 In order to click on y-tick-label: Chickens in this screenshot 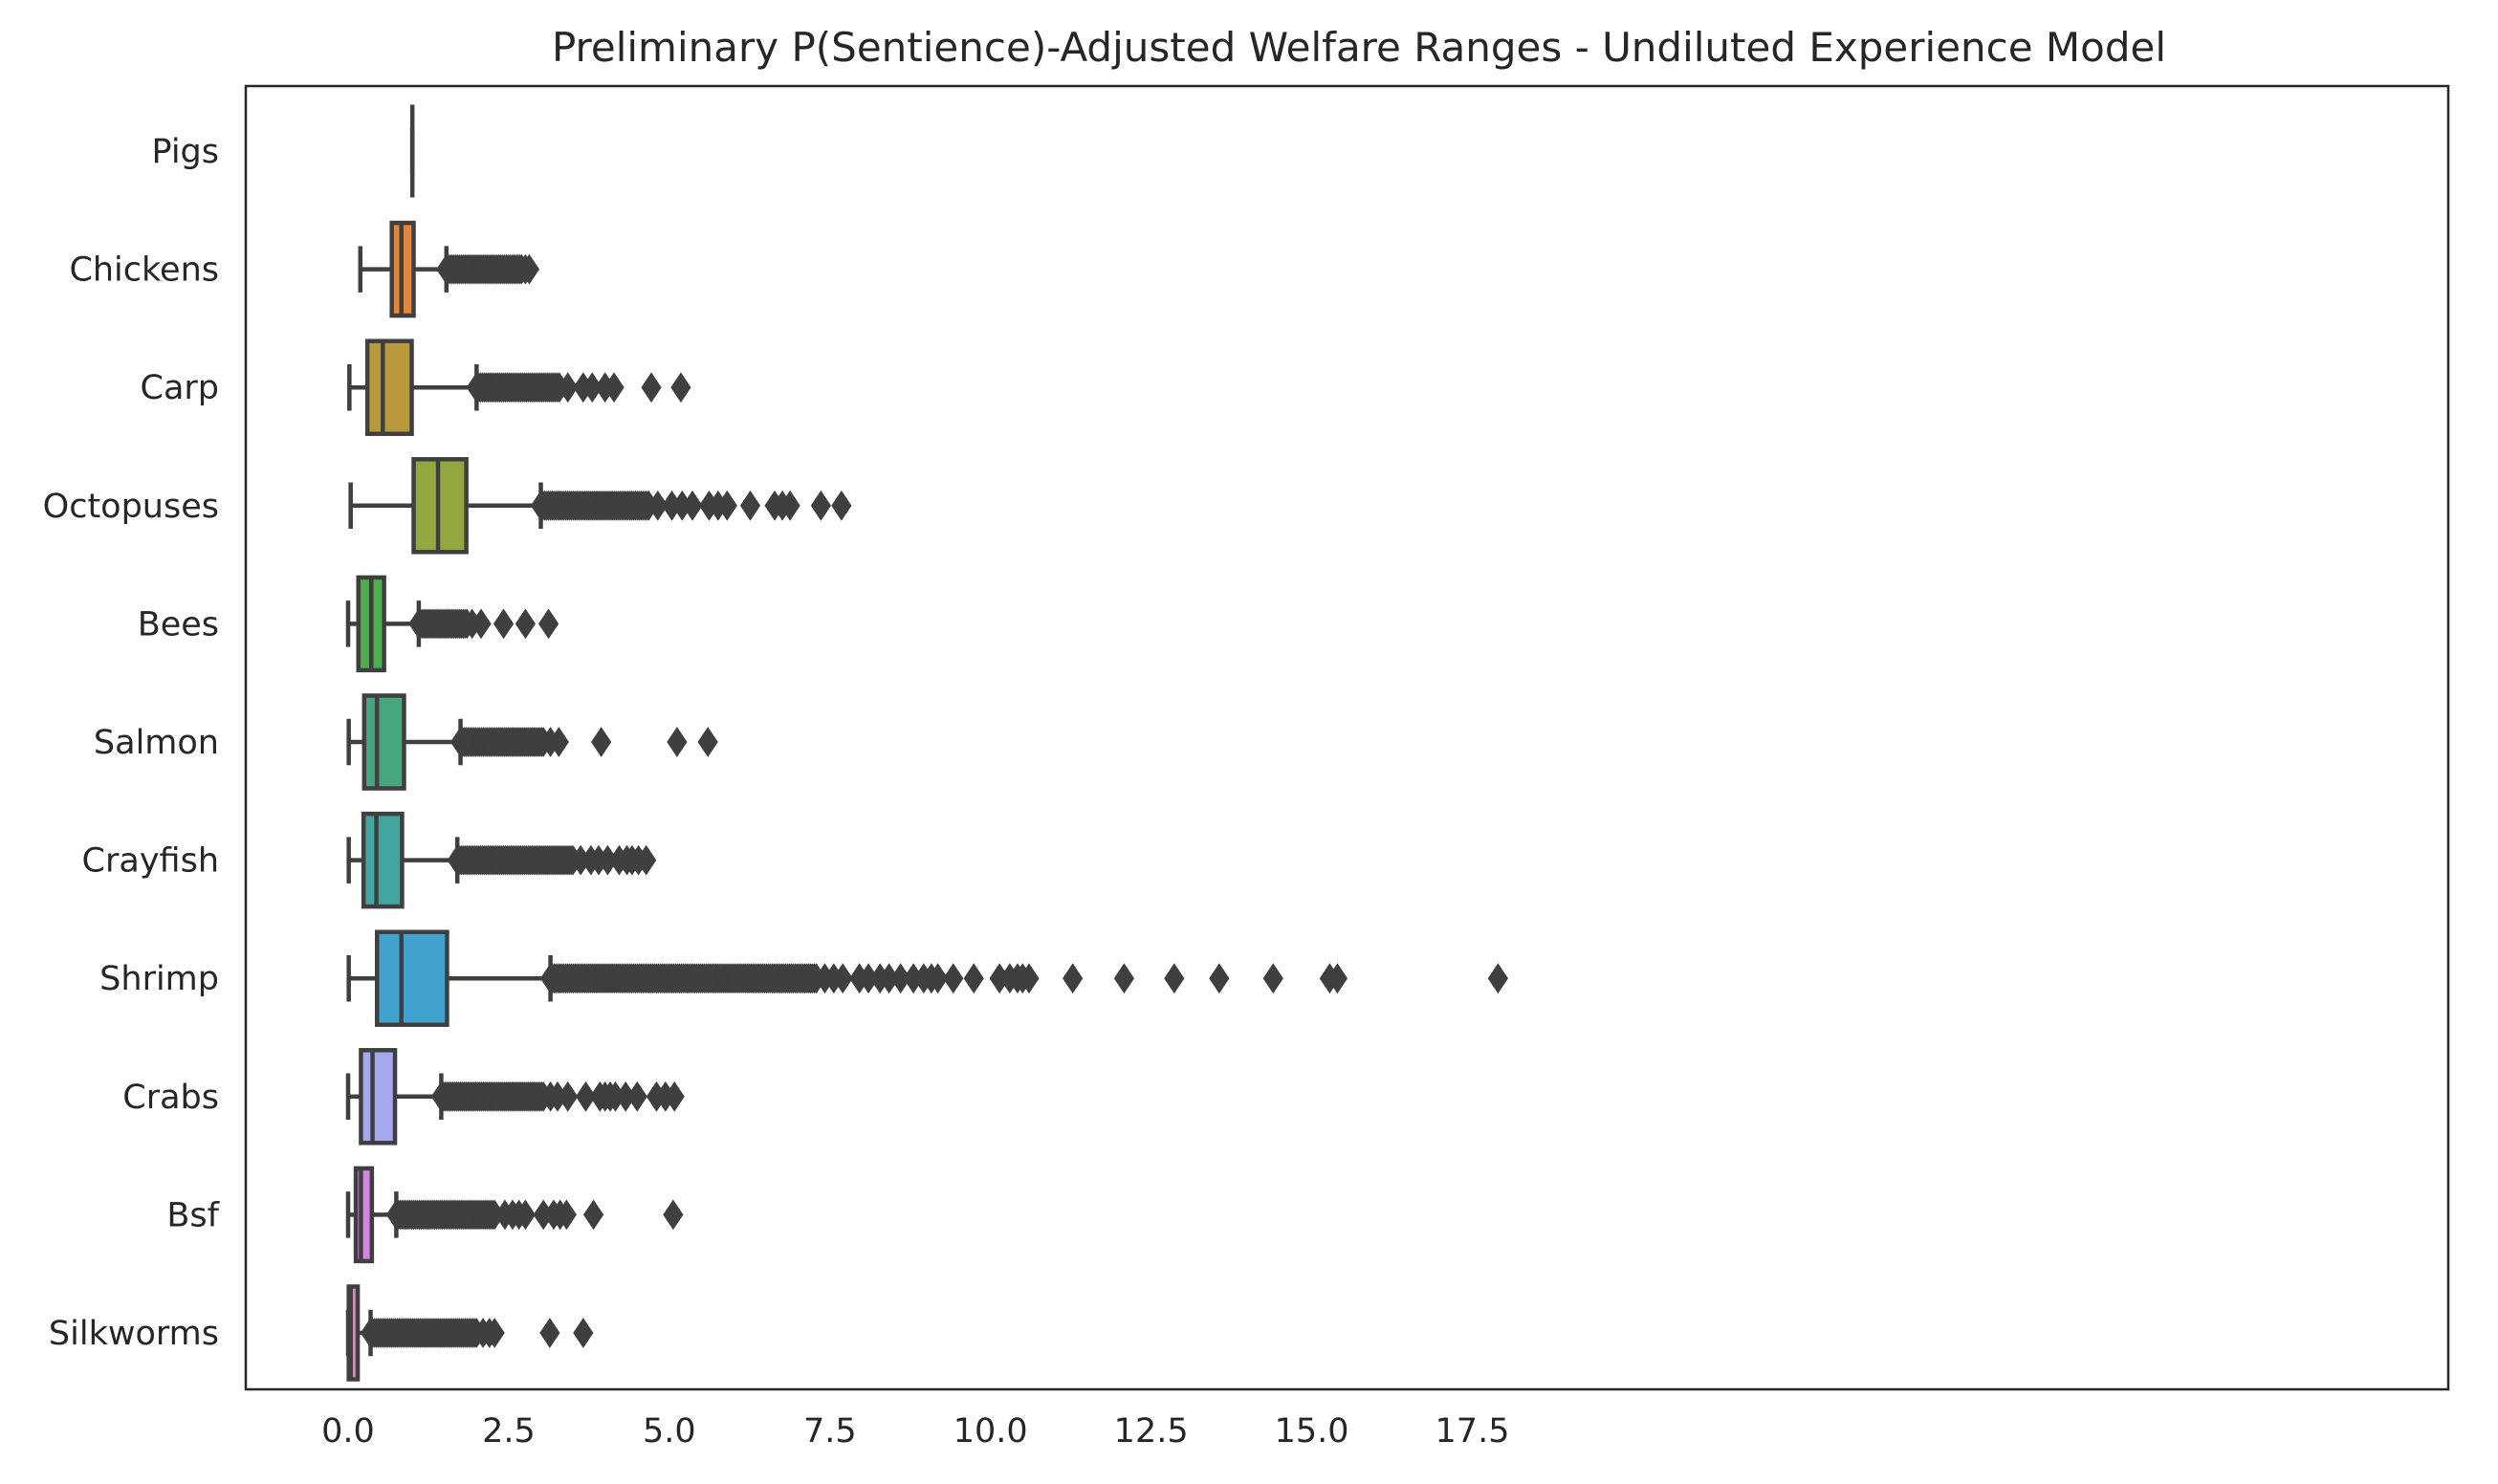, I will do `click(144, 270)`.